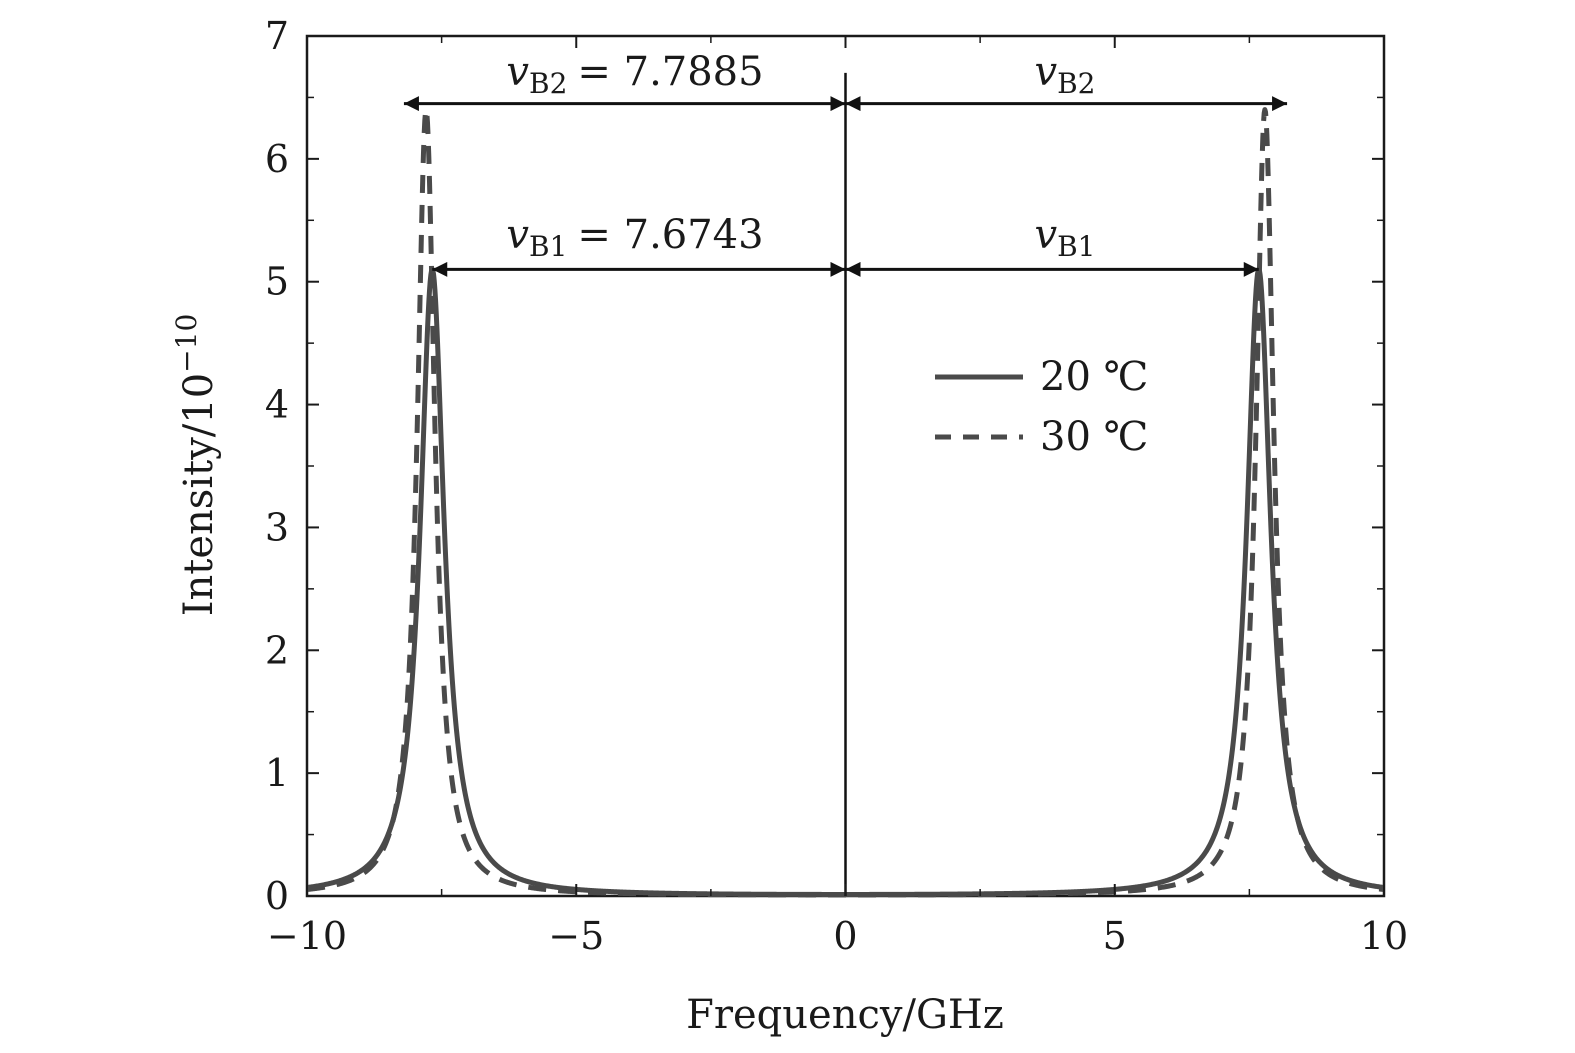  I want to click on legend-label-20c: 20 ℃, so click(1094, 377).